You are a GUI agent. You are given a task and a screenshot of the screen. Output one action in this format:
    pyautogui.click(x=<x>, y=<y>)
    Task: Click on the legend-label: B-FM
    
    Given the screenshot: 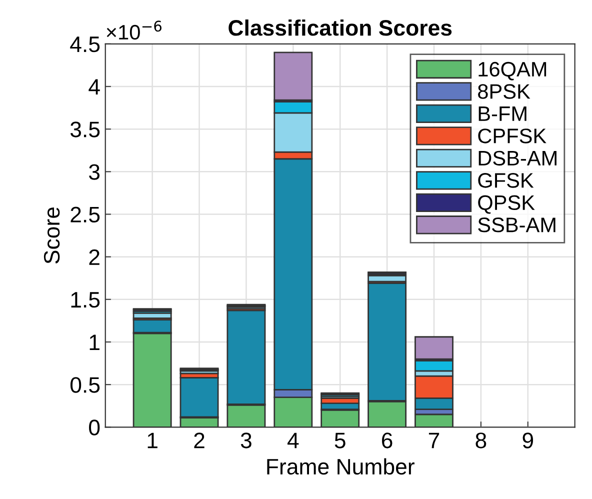 What is the action you would take?
    pyautogui.click(x=502, y=113)
    